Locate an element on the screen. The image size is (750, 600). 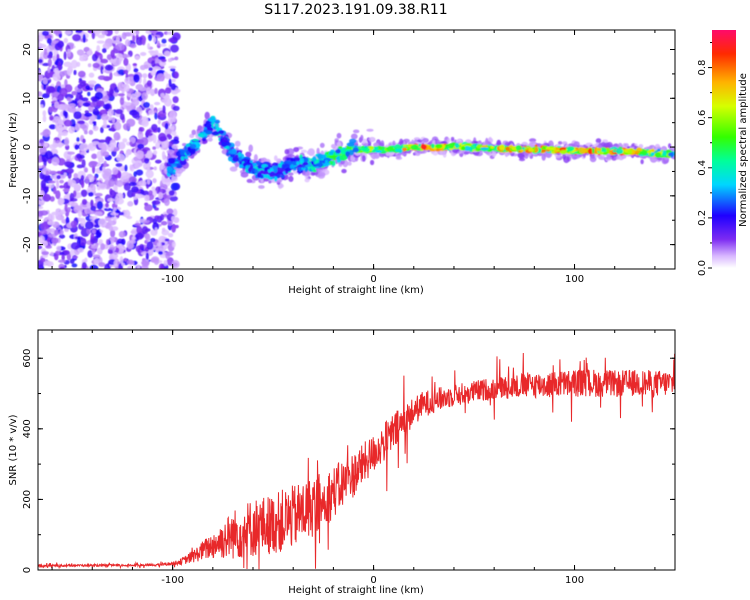
colorbar-tick-label: 0.8 is located at coordinates (702, 68).